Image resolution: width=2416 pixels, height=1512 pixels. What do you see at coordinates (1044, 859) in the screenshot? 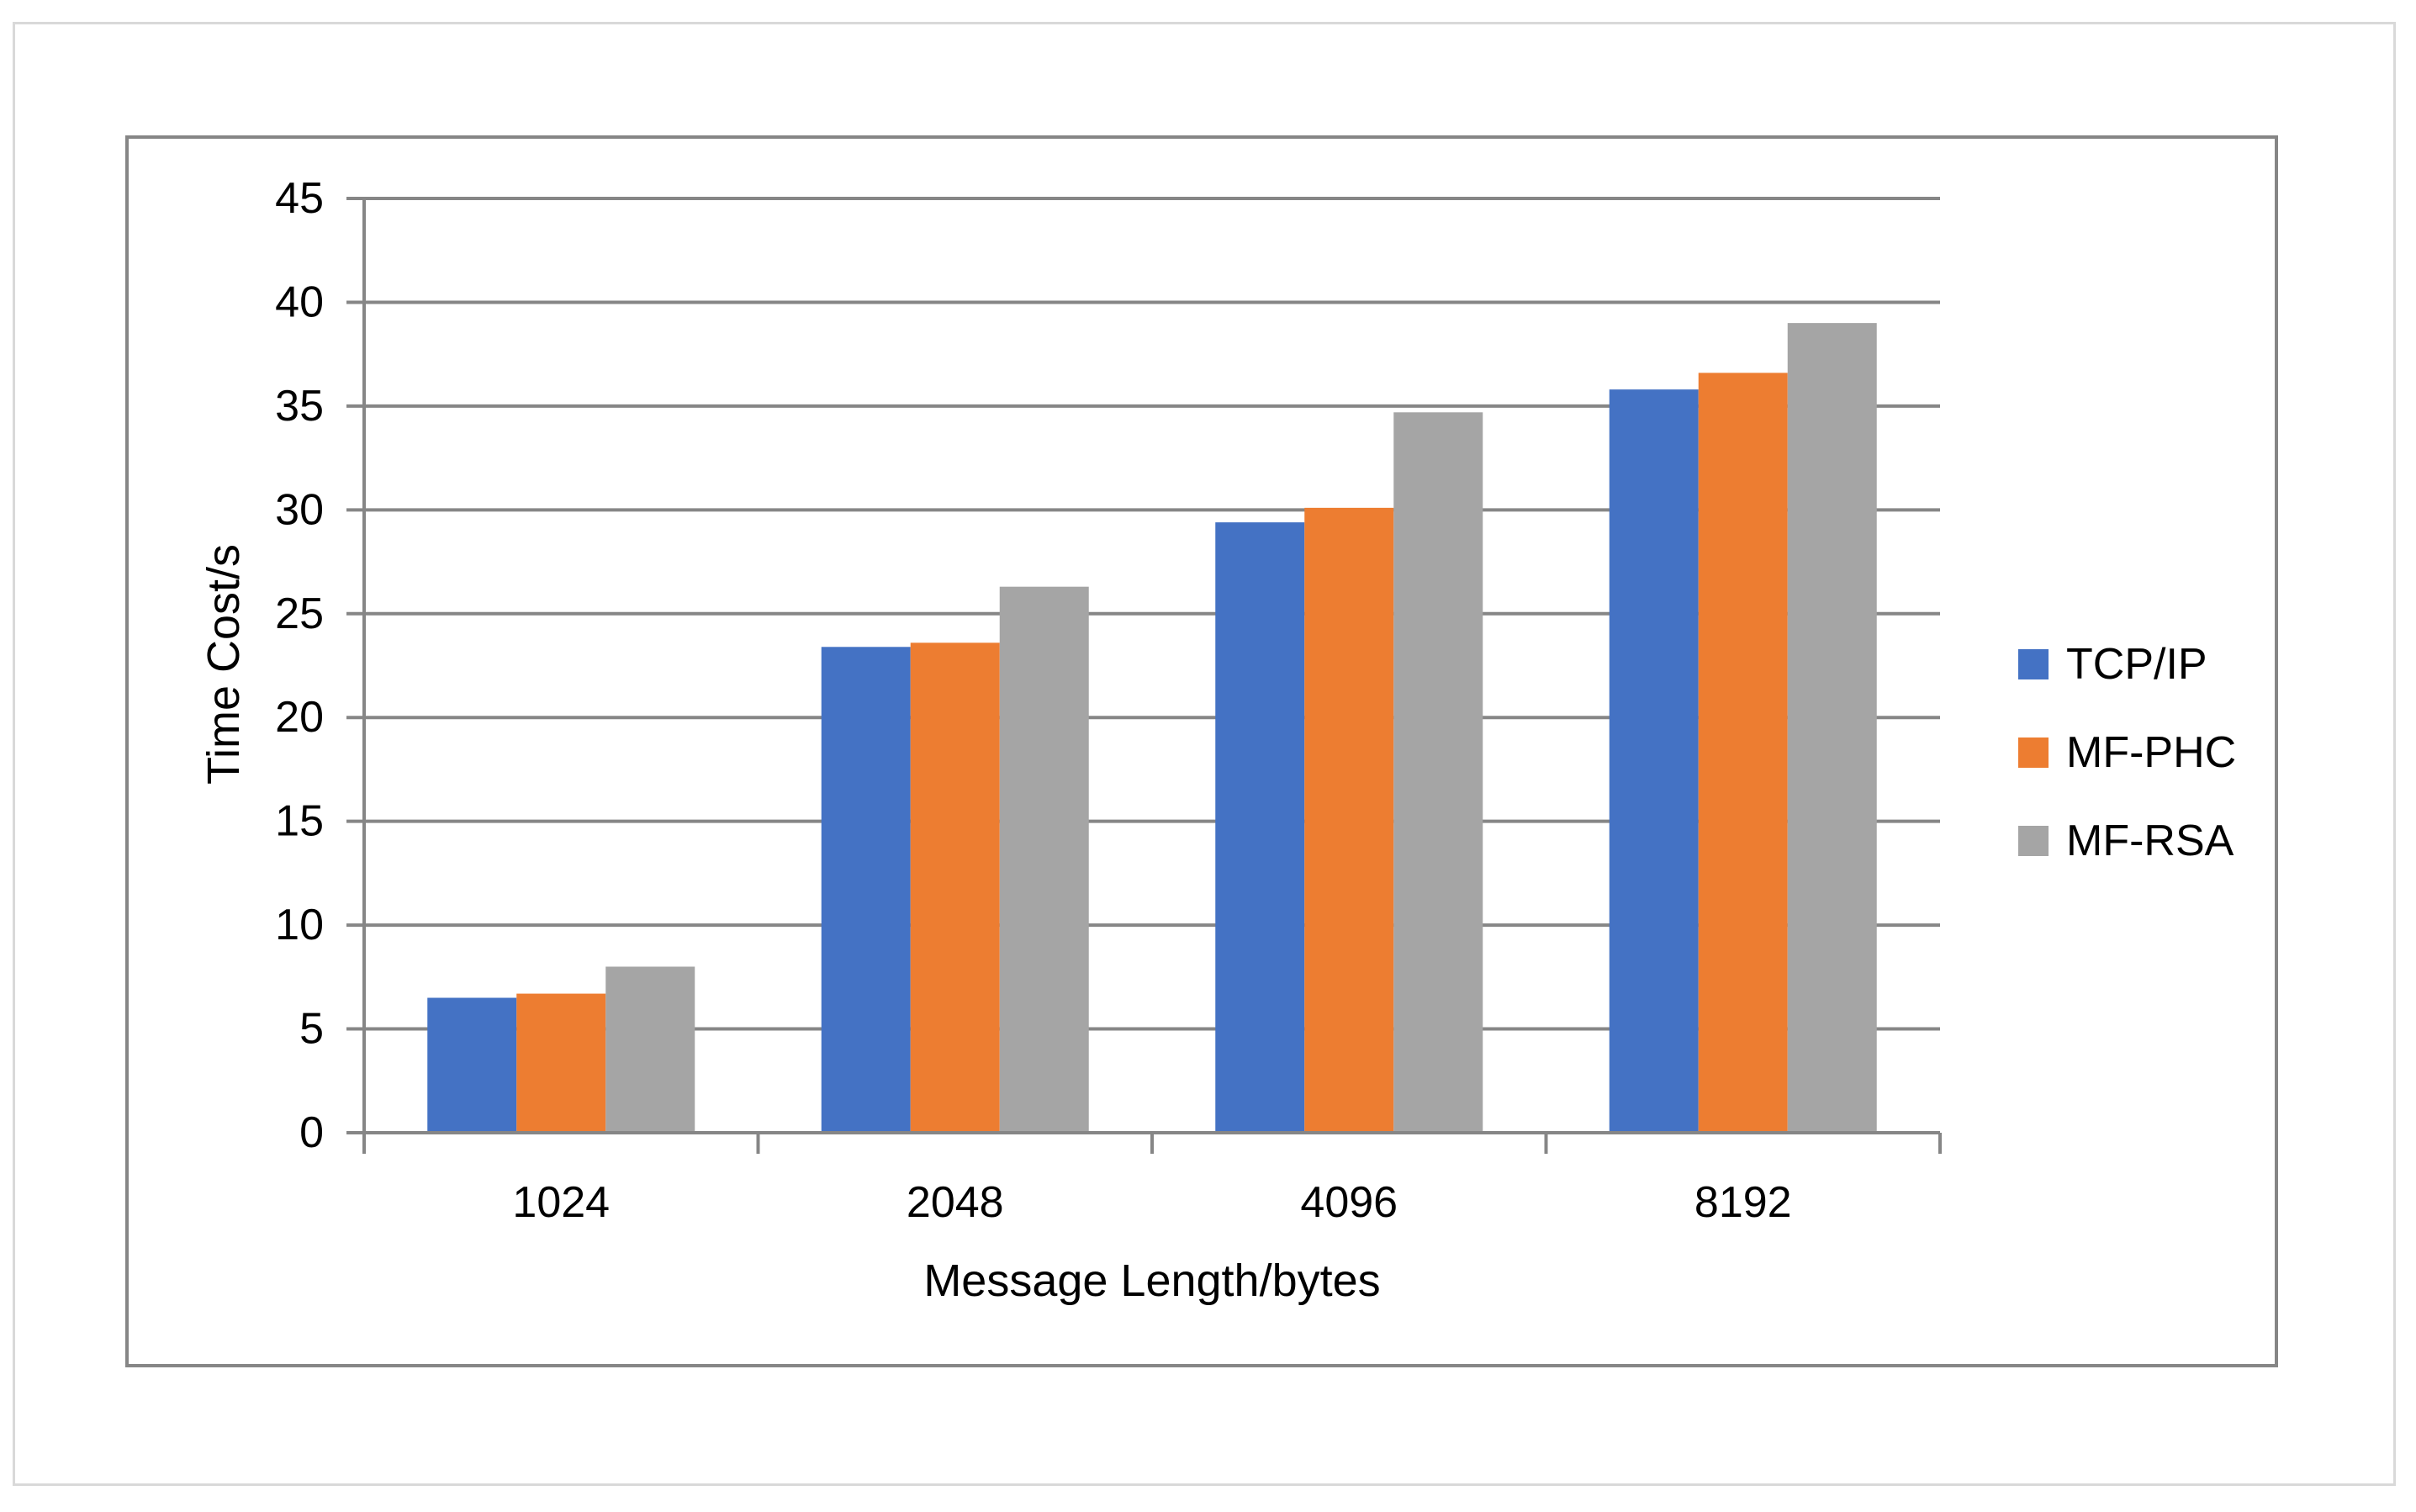
I see `bar-mfrsa-2048` at bounding box center [1044, 859].